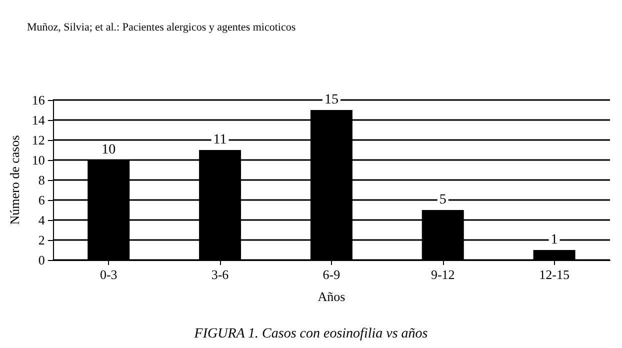  Describe the element at coordinates (220, 274) in the screenshot. I see `x-tick-label: 3-6` at that location.